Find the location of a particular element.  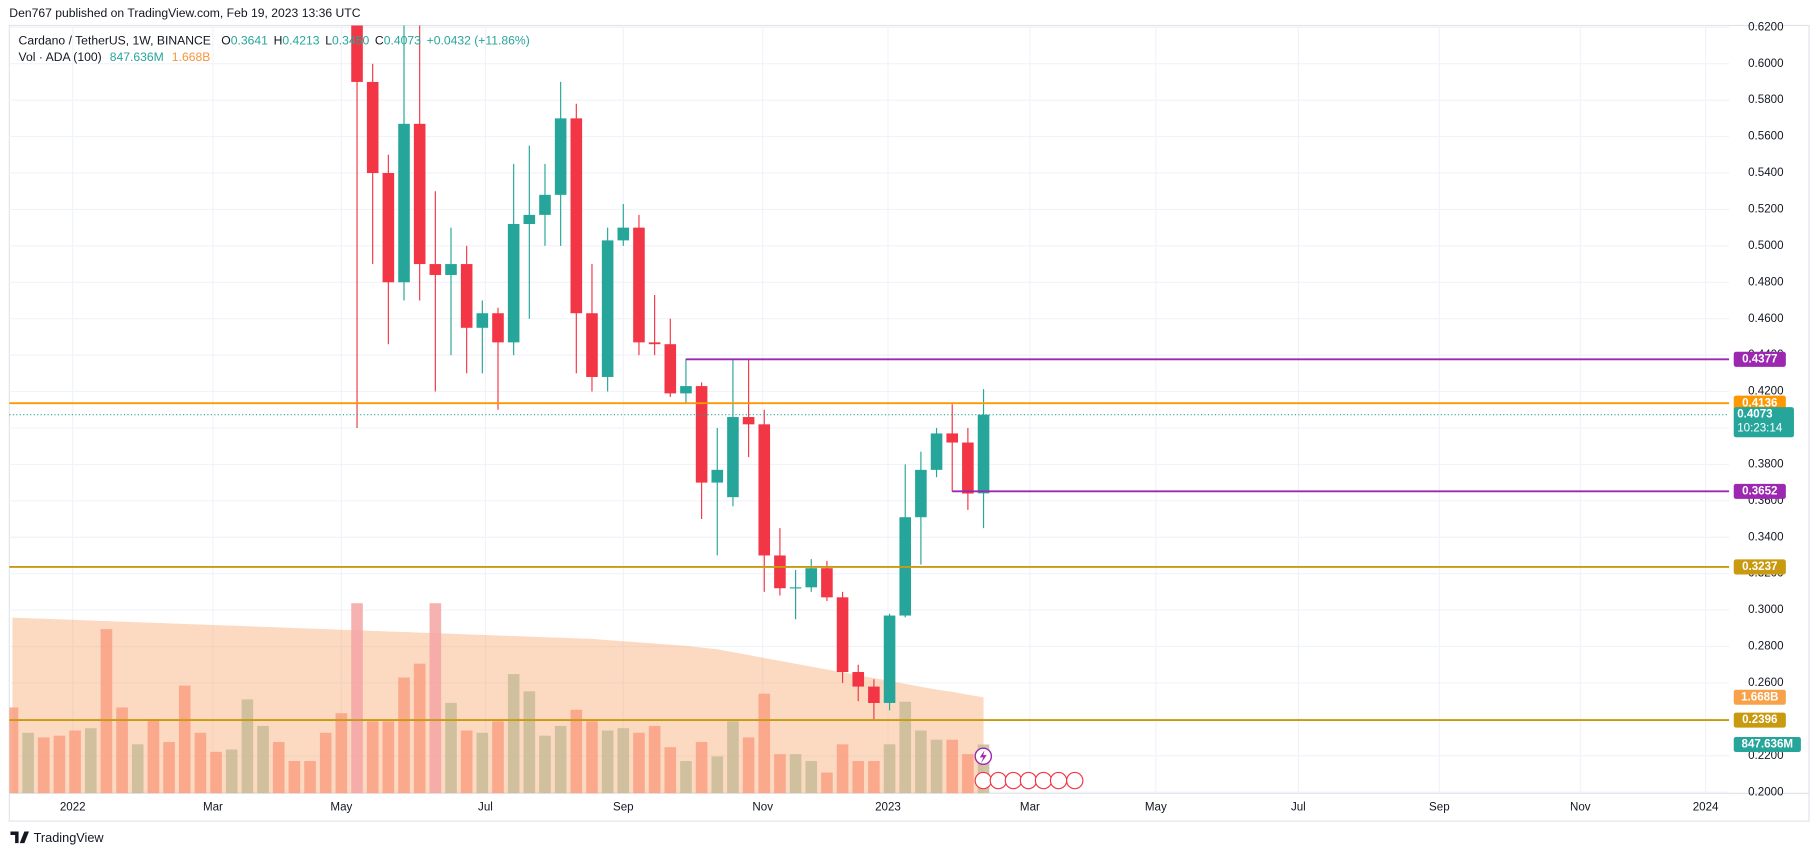

footer: TradingView is located at coordinates (57, 837).